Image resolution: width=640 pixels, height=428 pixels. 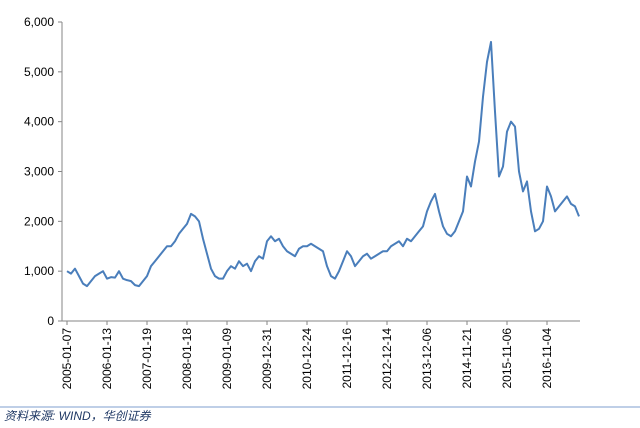 What do you see at coordinates (387, 359) in the screenshot?
I see `x-tick-label: 2012-12-14` at bounding box center [387, 359].